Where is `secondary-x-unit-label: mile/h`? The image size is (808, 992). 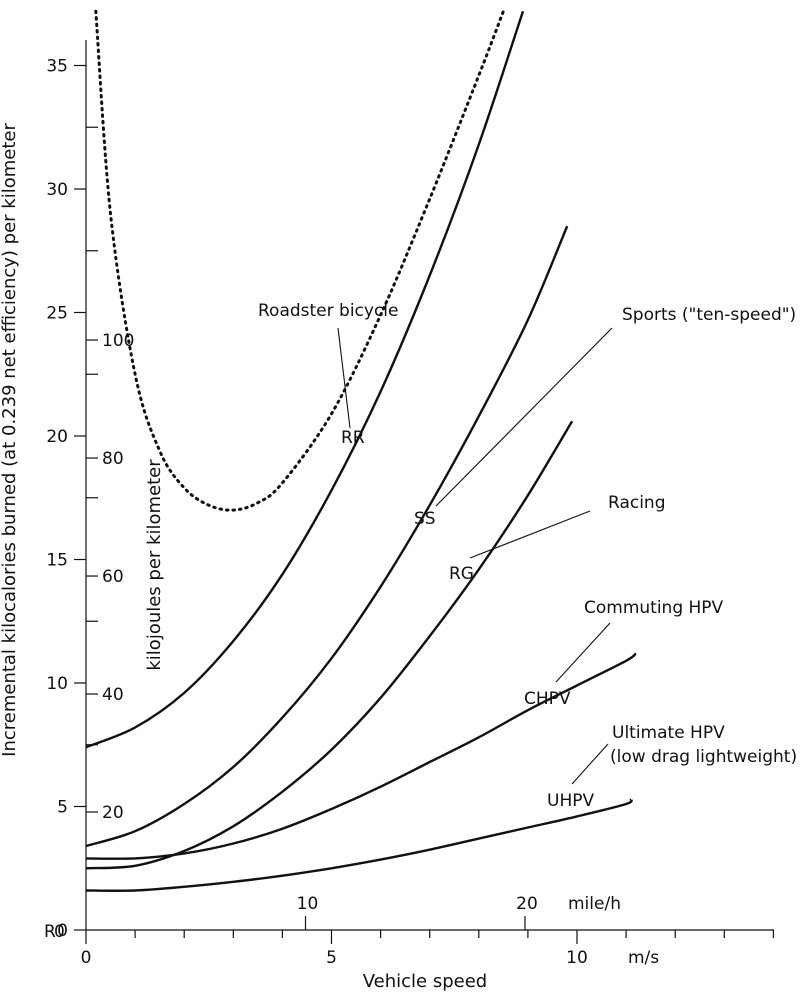 secondary-x-unit-label: mile/h is located at coordinates (594, 904).